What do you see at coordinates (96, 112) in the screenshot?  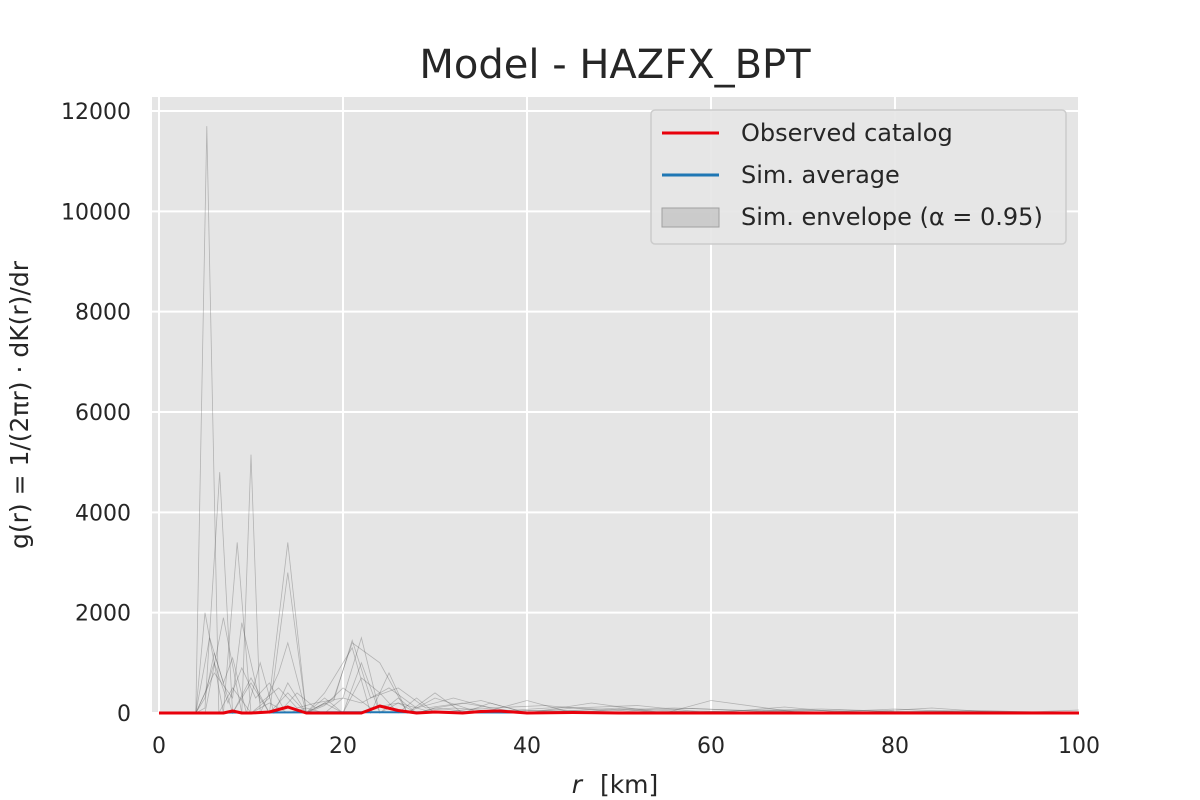 I see `y-tick-label: 12000` at bounding box center [96, 112].